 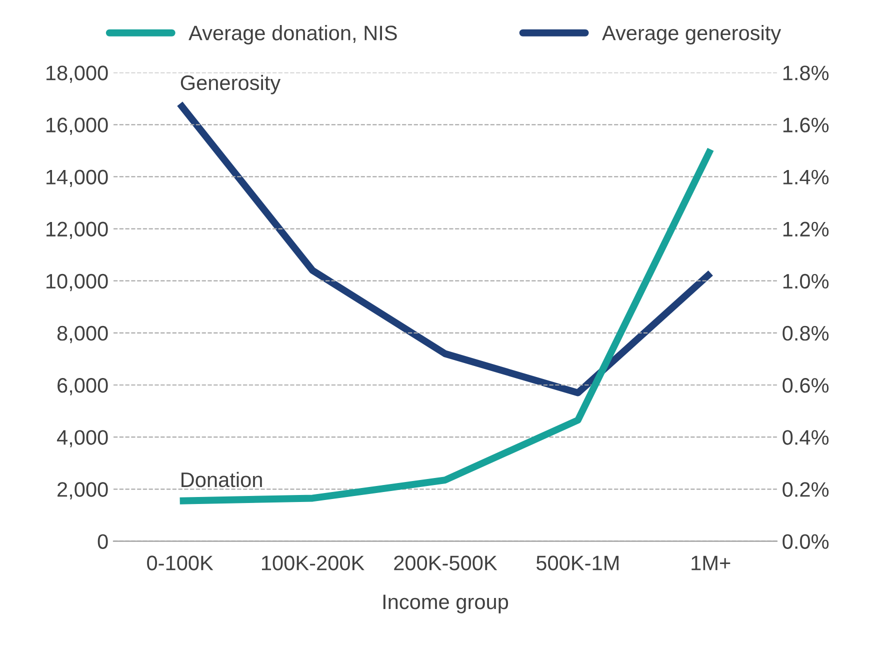 What do you see at coordinates (230, 84) in the screenshot?
I see `annotation: Generosity` at bounding box center [230, 84].